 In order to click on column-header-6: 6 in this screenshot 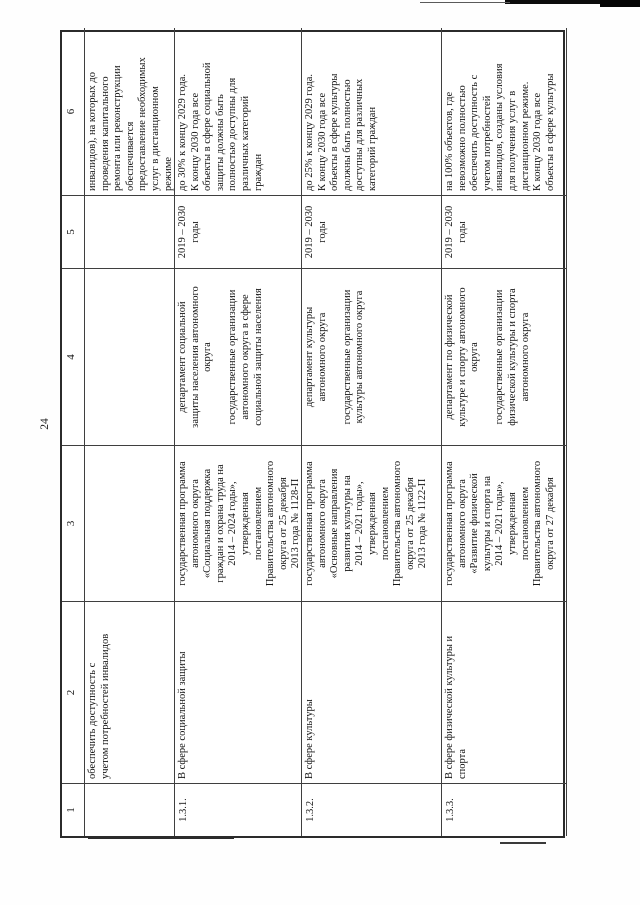, I will do `click(73, 111)`.